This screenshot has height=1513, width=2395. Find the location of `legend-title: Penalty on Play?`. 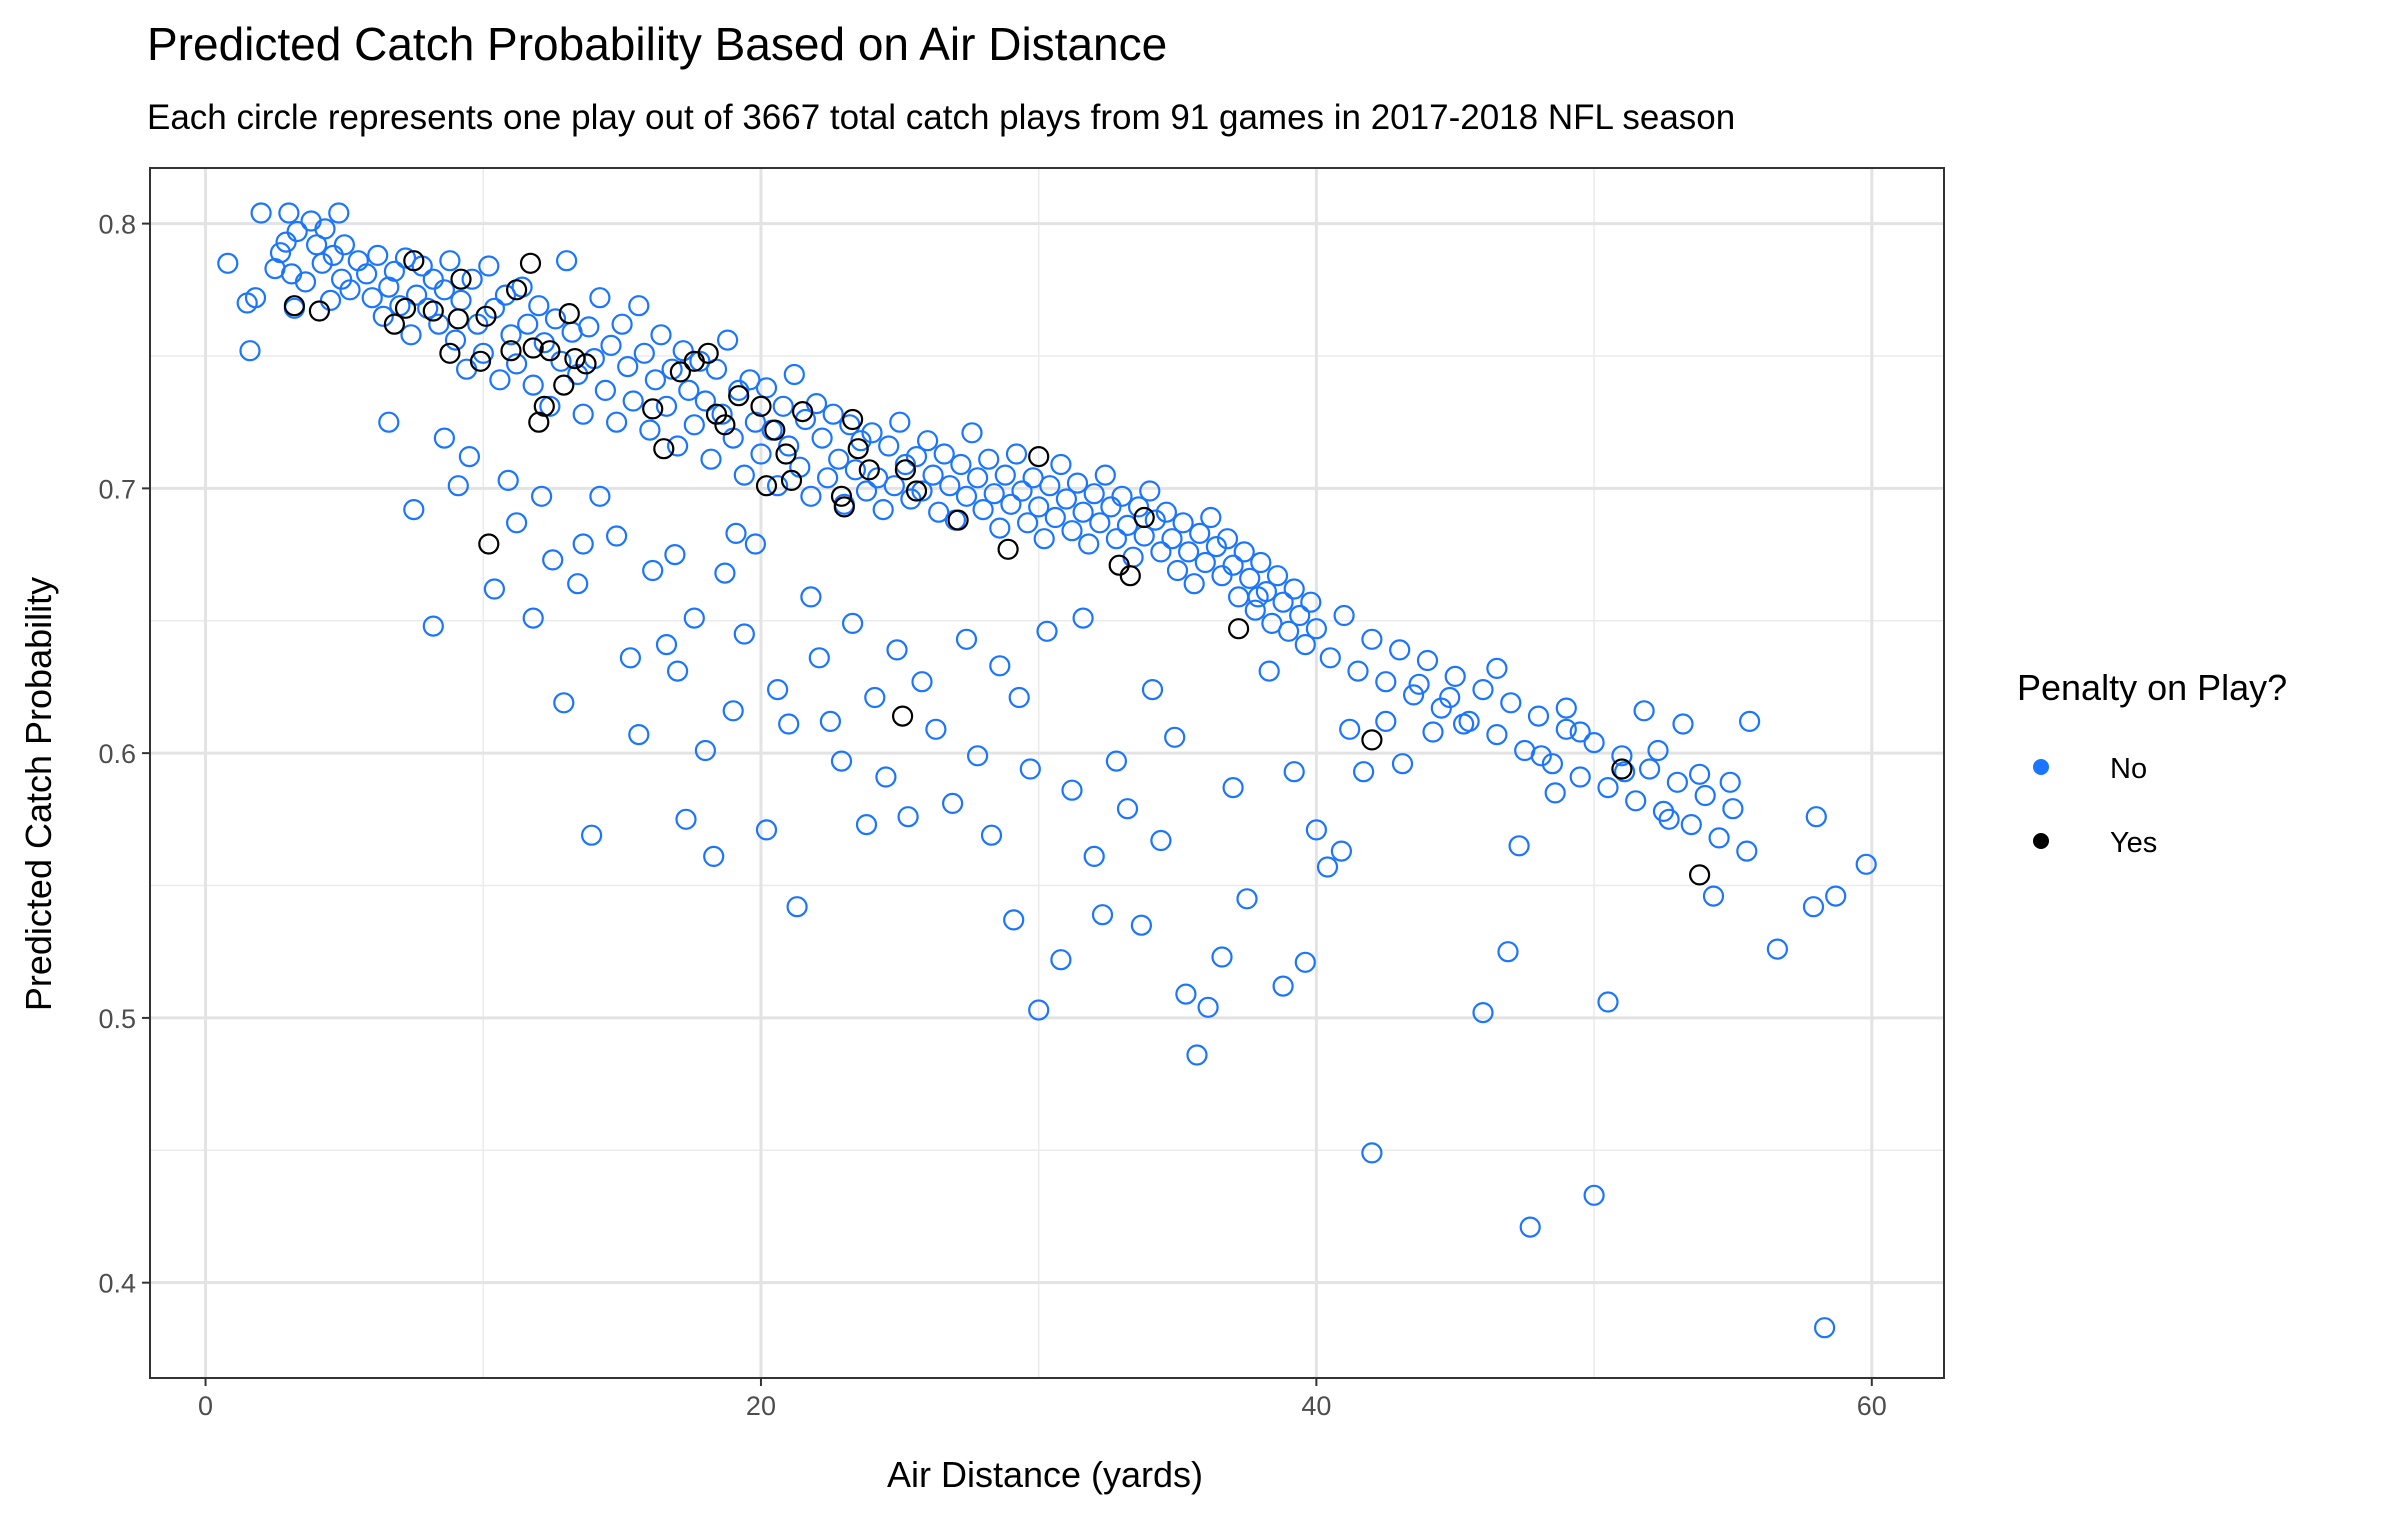

legend-title: Penalty on Play? is located at coordinates (2152, 687).